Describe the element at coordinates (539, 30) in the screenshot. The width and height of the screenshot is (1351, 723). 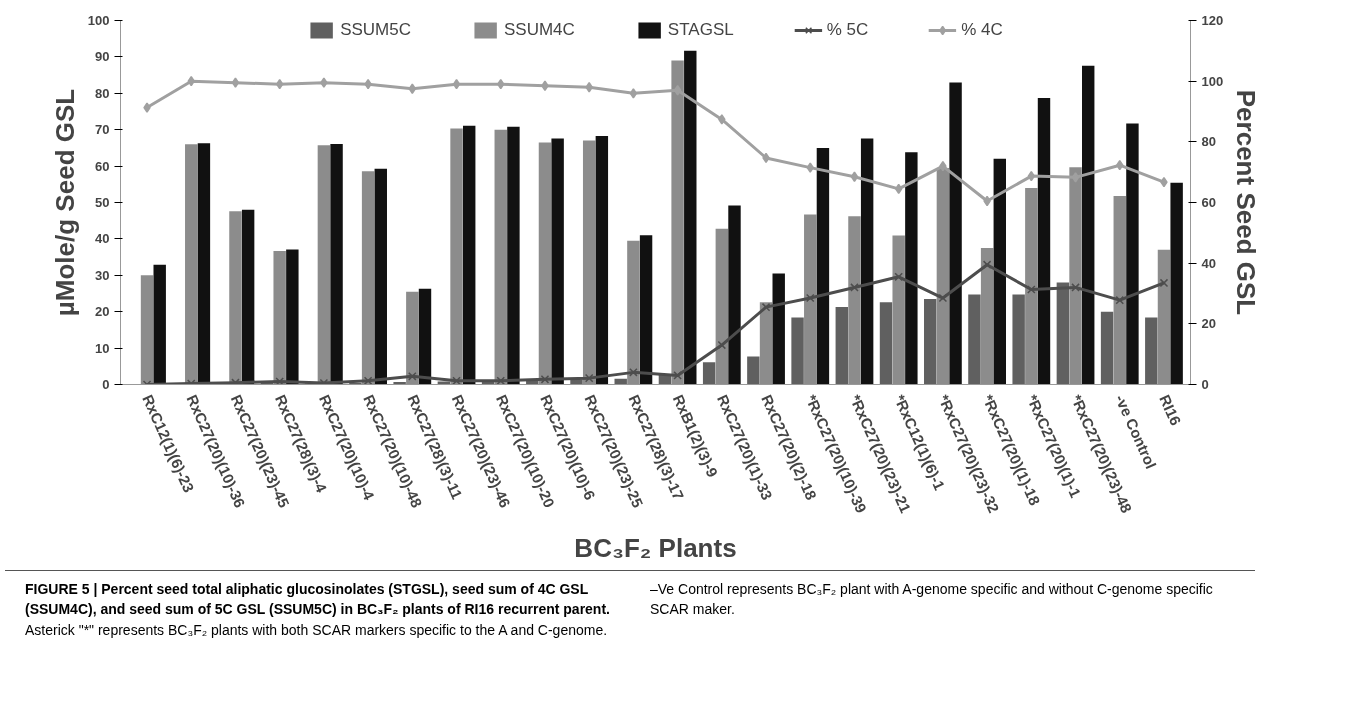
I see `legend-label: SSUM4C` at that location.